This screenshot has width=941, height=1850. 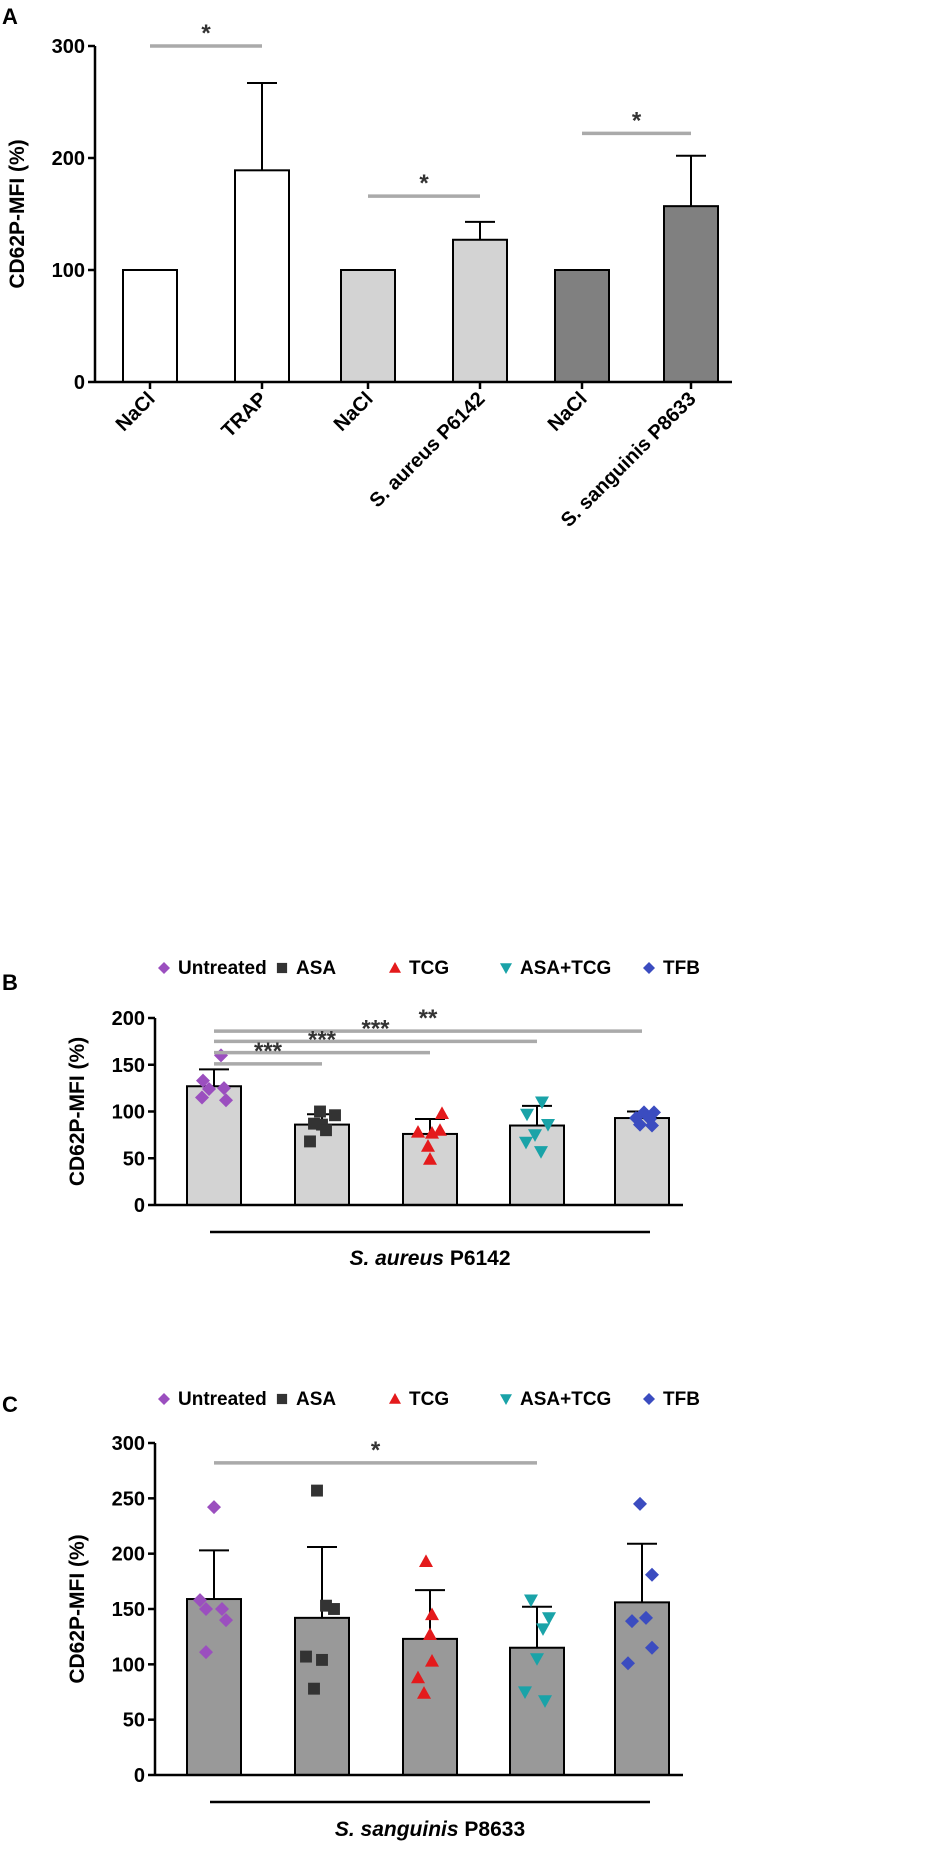 What do you see at coordinates (77, 1111) in the screenshot?
I see `y-axis-title: CD62P-MFI (%)` at bounding box center [77, 1111].